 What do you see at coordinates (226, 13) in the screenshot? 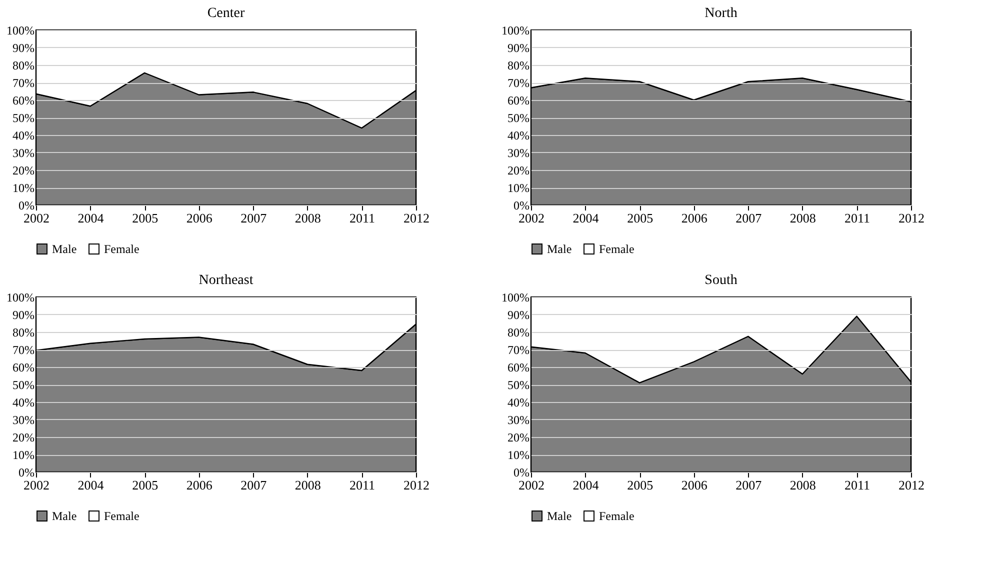
I see `chart-title: Center` at bounding box center [226, 13].